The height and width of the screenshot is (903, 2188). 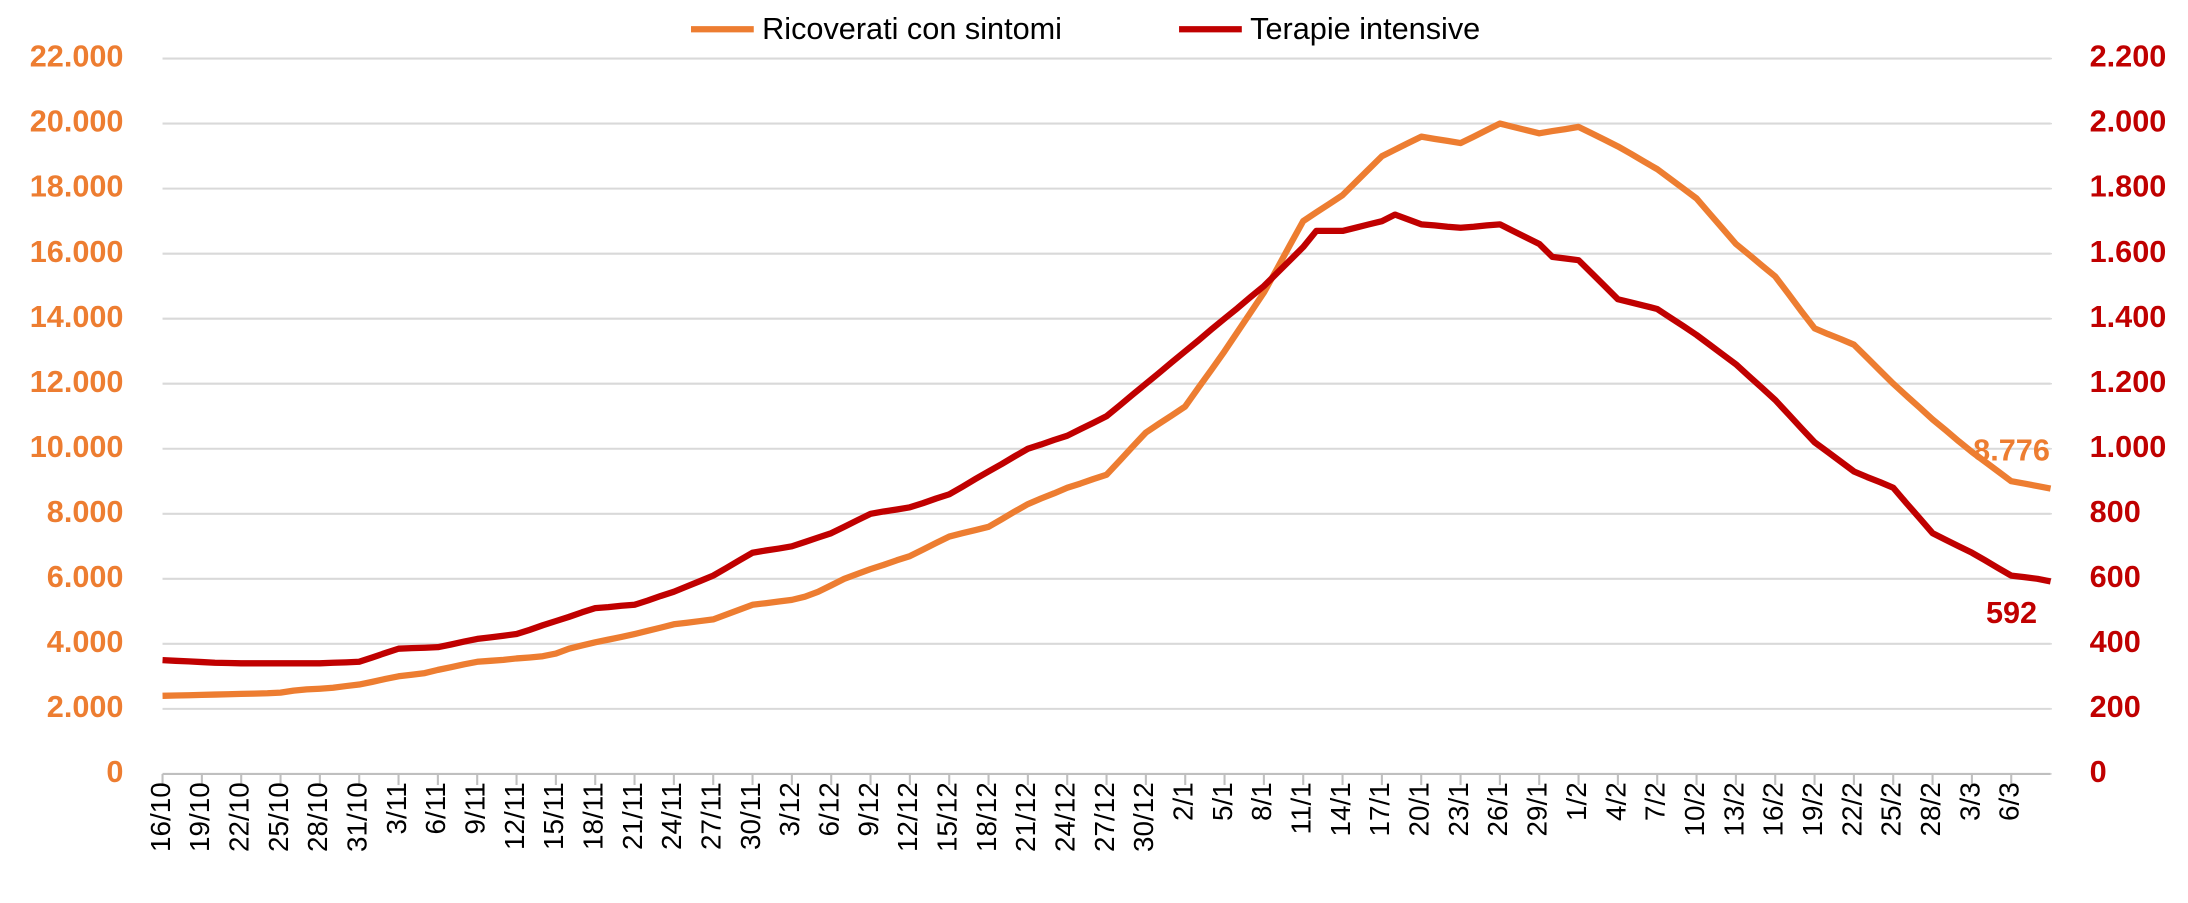 I want to click on x-tick-label: 23/1, so click(x=1458, y=809).